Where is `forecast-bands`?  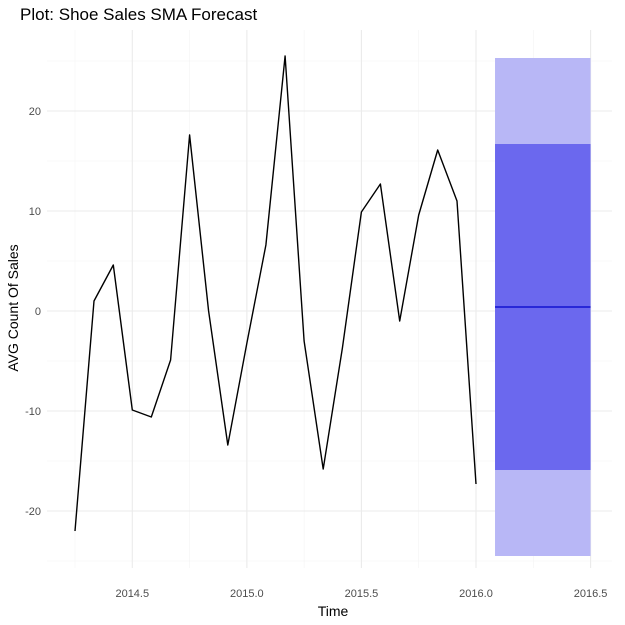 forecast-bands is located at coordinates (543, 307).